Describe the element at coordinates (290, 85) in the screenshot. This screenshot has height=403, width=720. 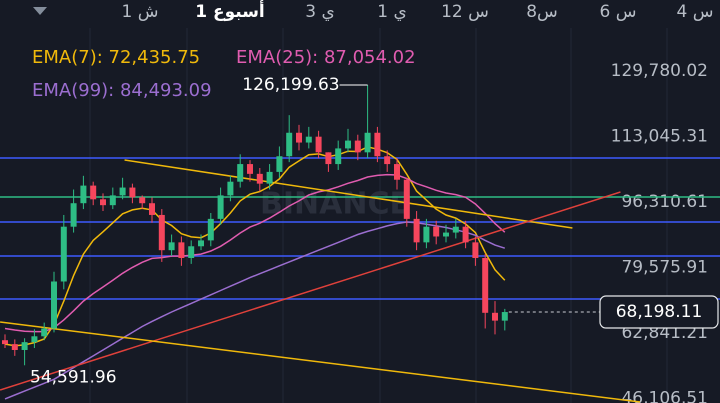
I see `high-label: 126,199.63` at that location.